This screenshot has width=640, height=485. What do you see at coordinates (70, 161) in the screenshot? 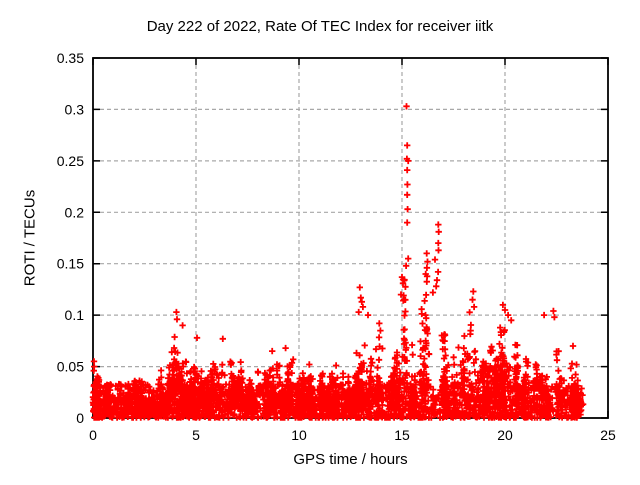
I see `y-tick-label: 0.25` at bounding box center [70, 161].